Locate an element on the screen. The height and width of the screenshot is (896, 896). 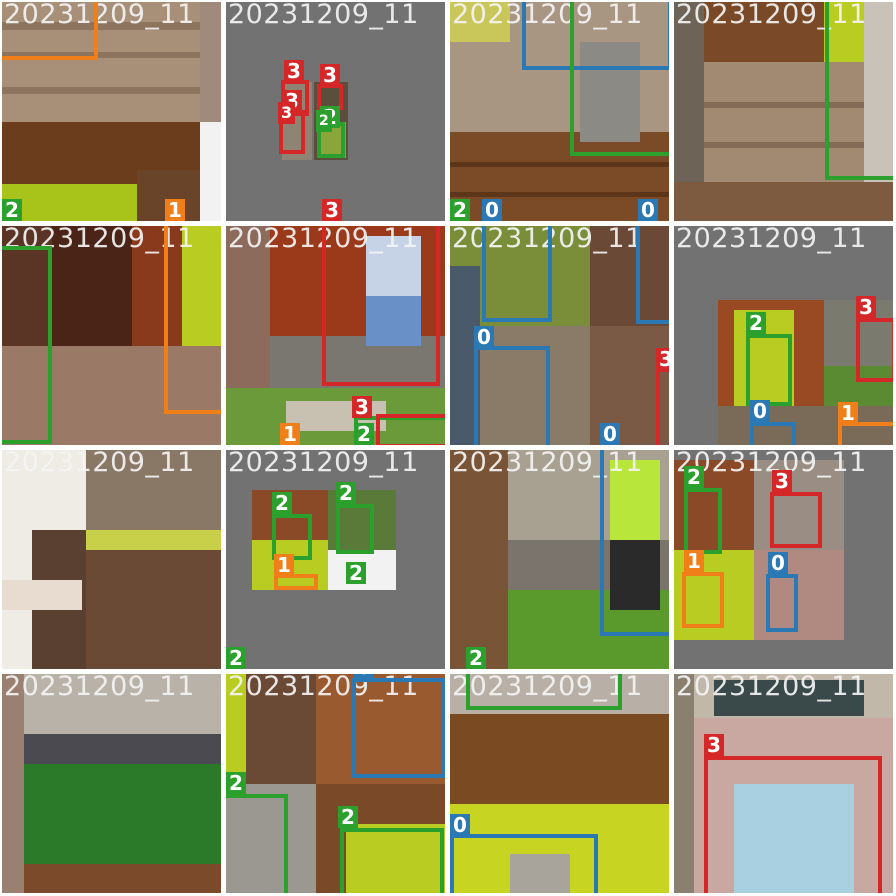
mosaic-tile: 20231209_11 0 is located at coordinates (559, 783).